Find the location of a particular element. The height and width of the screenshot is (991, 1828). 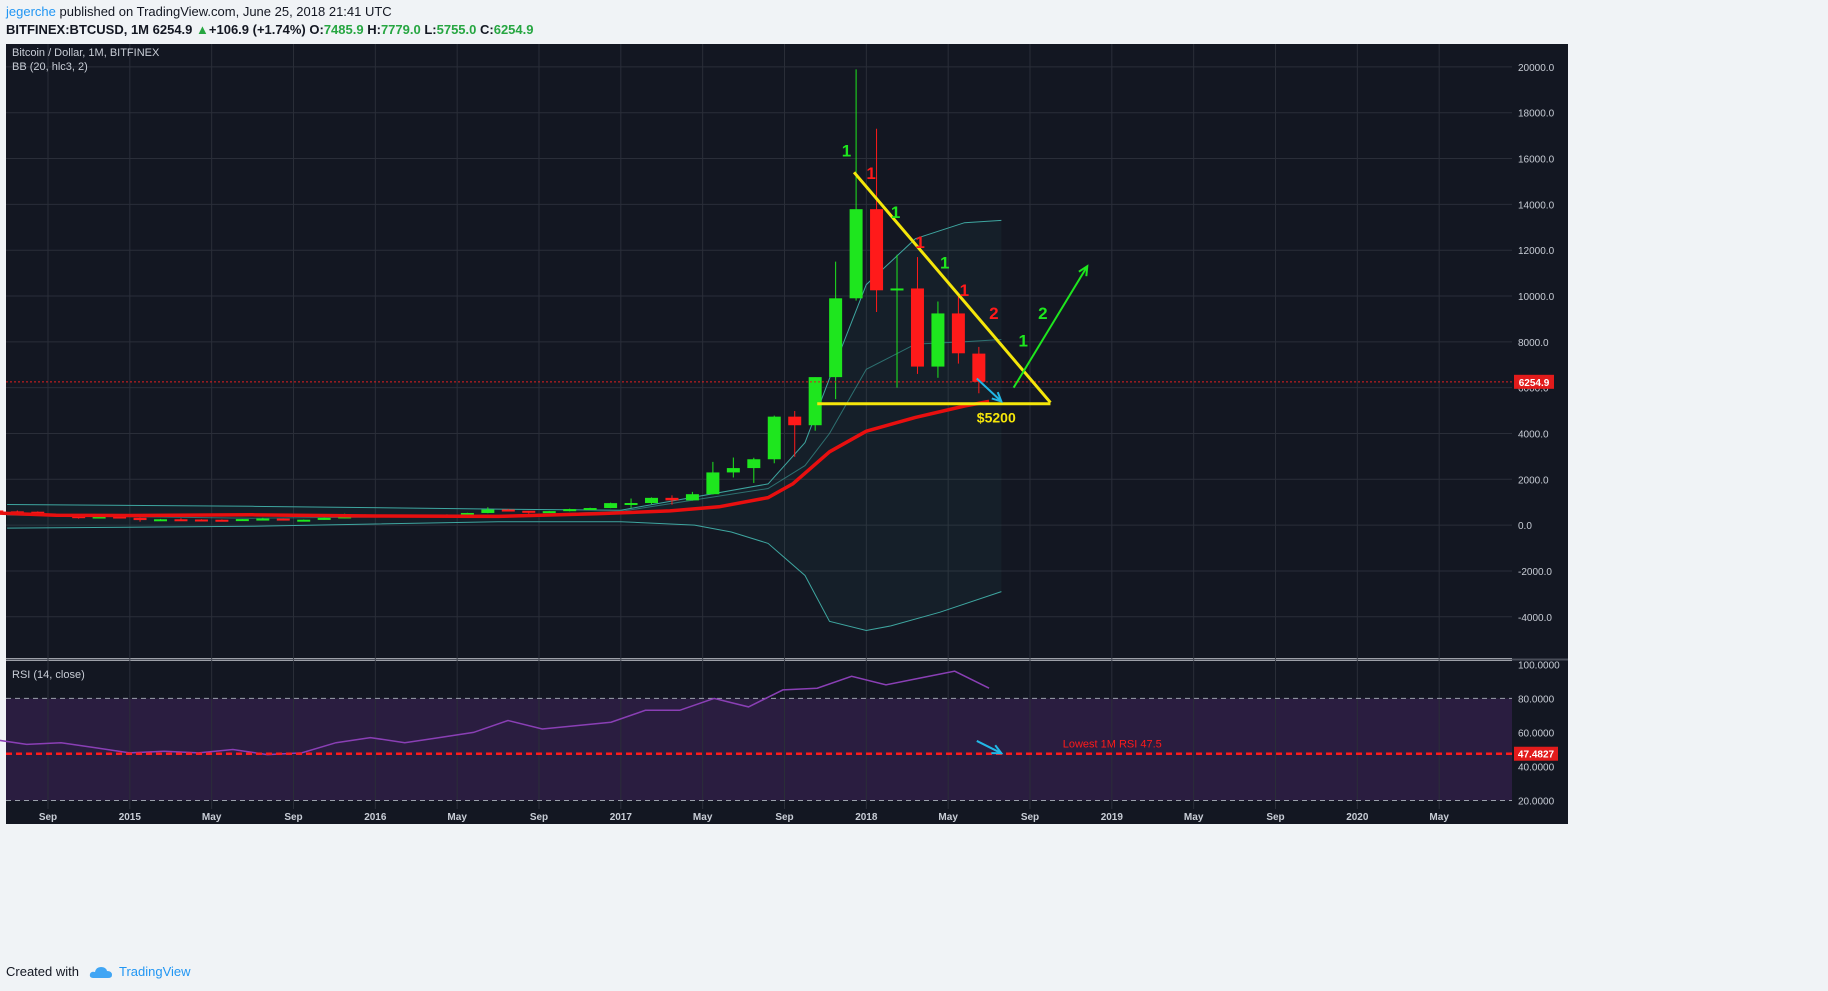

tradingview-link: TradingView is located at coordinates (154, 971).